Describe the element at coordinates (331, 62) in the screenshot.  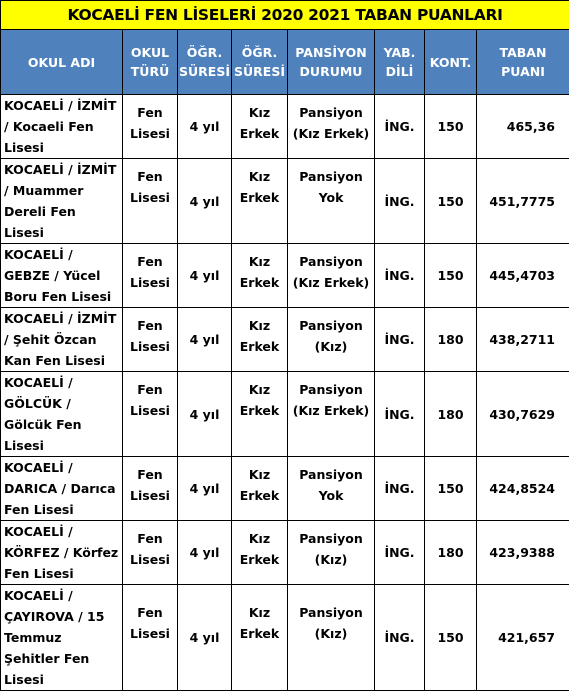
I see `column-header-dorm: PANSİYON DURUMU` at that location.